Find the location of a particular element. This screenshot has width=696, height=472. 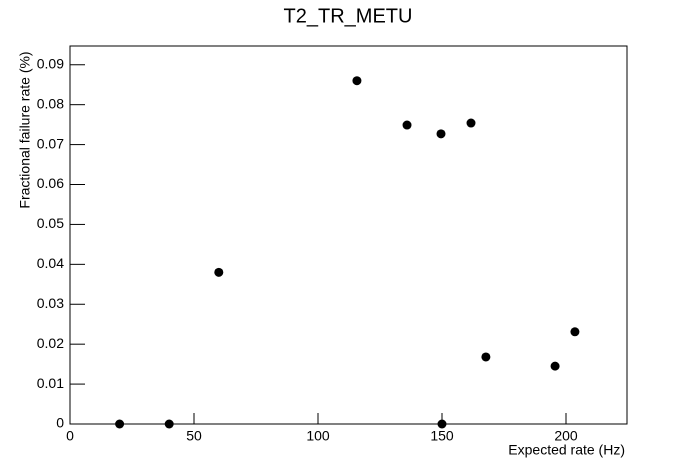

chart-title: T2_TR_METU is located at coordinates (348, 16).